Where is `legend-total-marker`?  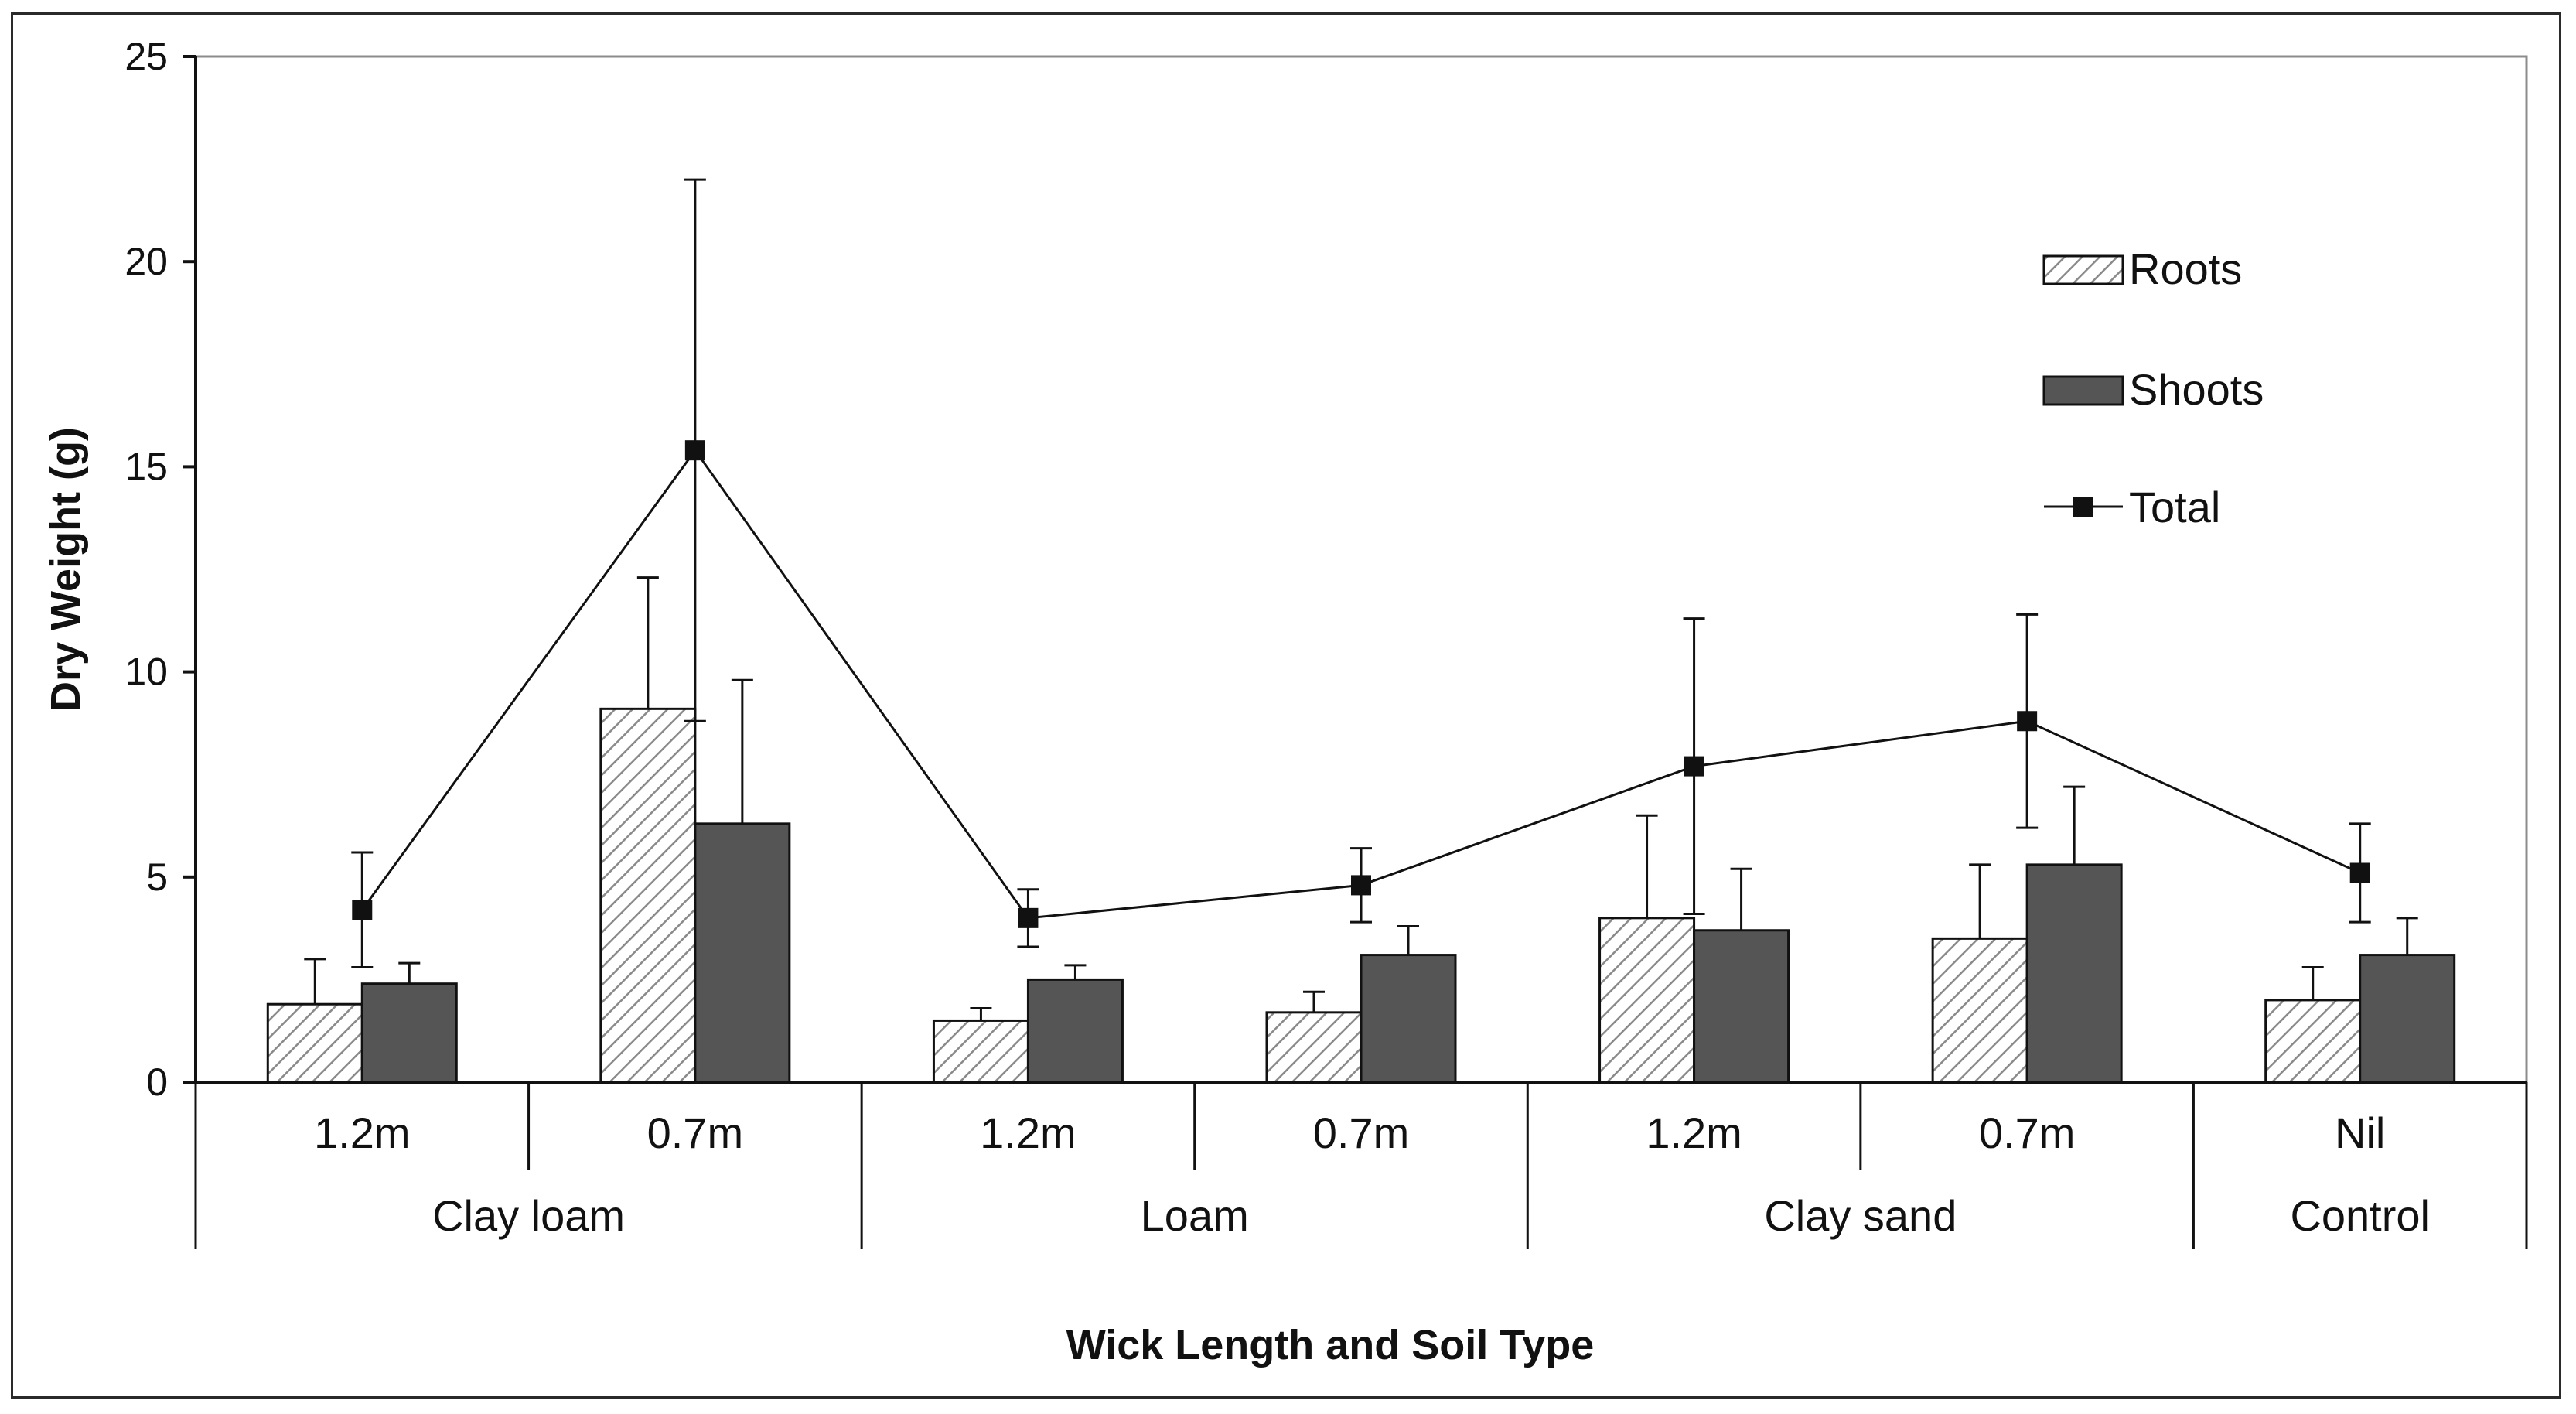 legend-total-marker is located at coordinates (2083, 507).